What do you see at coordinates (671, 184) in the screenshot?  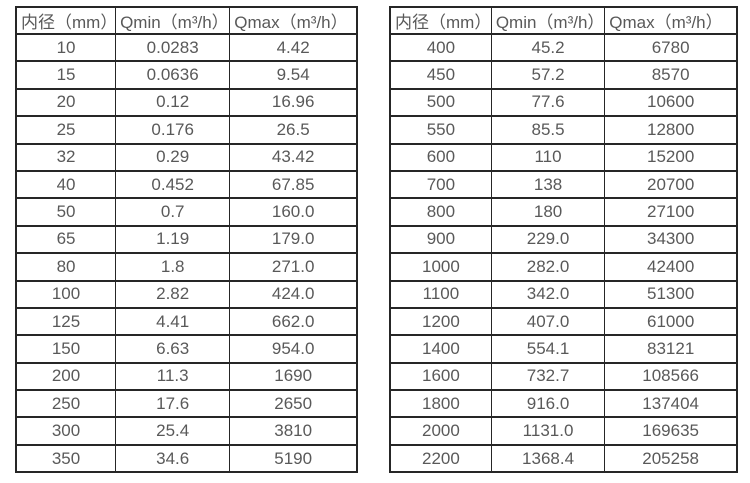 I see `table-cell: 20700` at bounding box center [671, 184].